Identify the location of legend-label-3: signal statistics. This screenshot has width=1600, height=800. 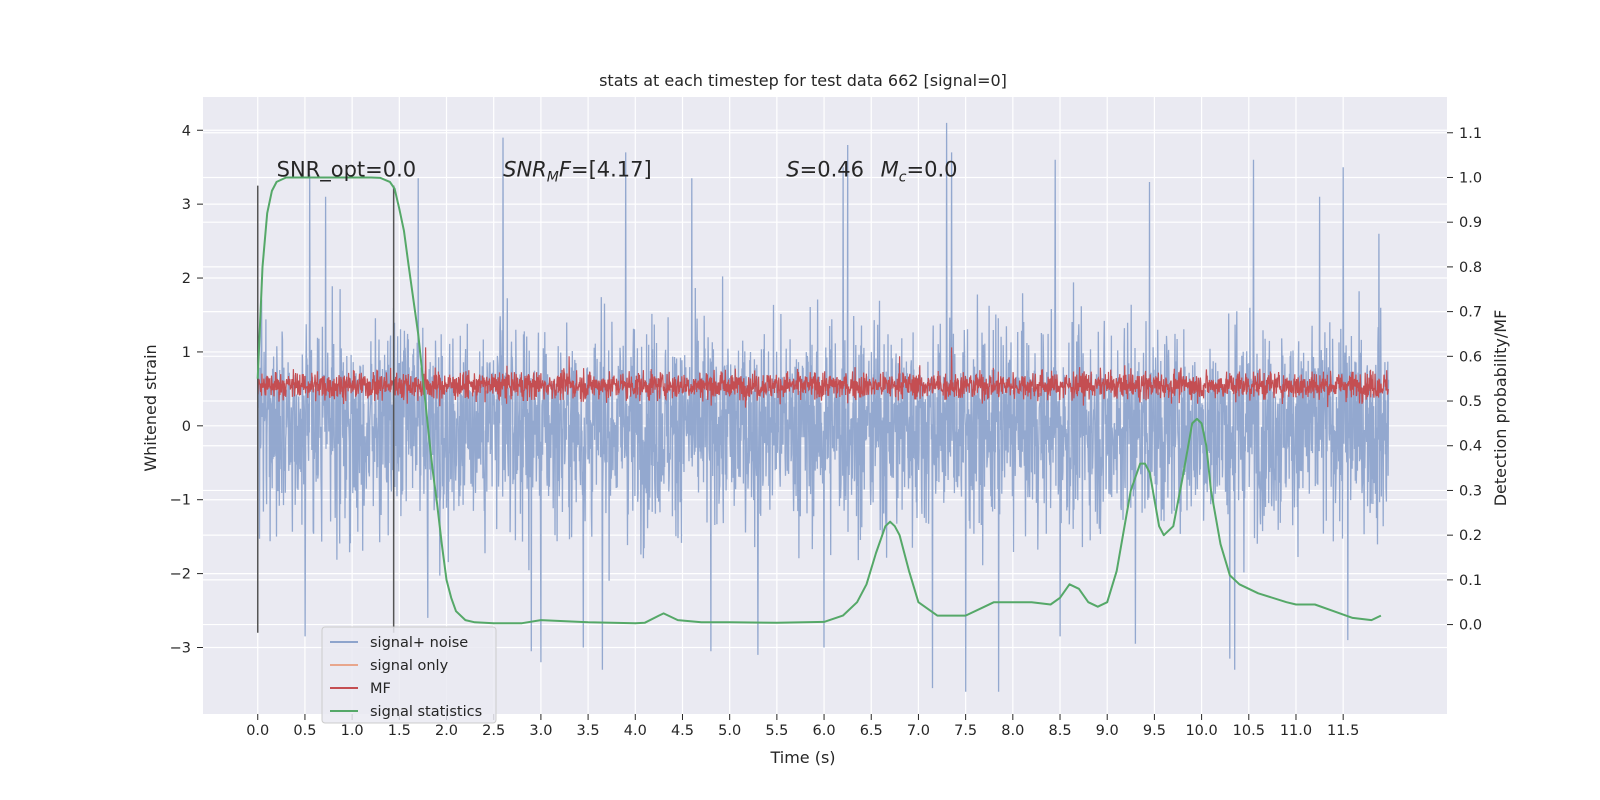
(426, 712).